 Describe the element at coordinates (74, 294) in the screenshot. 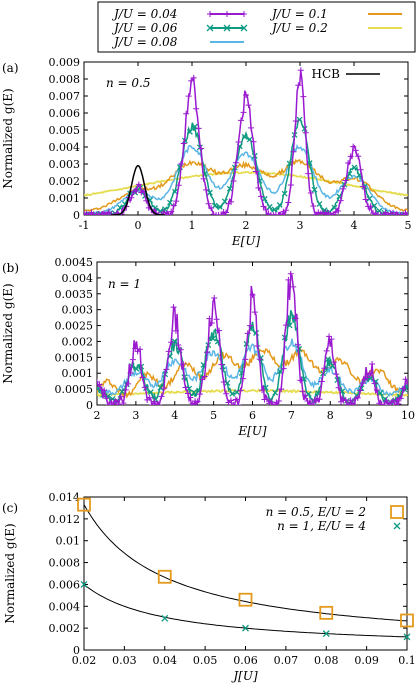

I see `y-tick-label: 0.0035` at that location.